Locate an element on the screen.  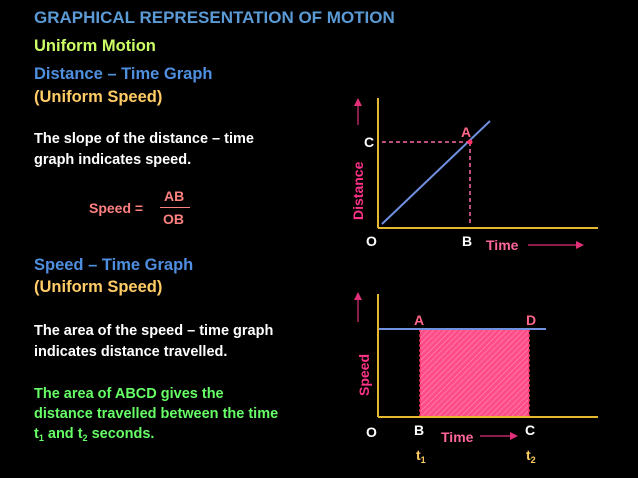
speed-subheading: (Uniform Speed) is located at coordinates (98, 287).